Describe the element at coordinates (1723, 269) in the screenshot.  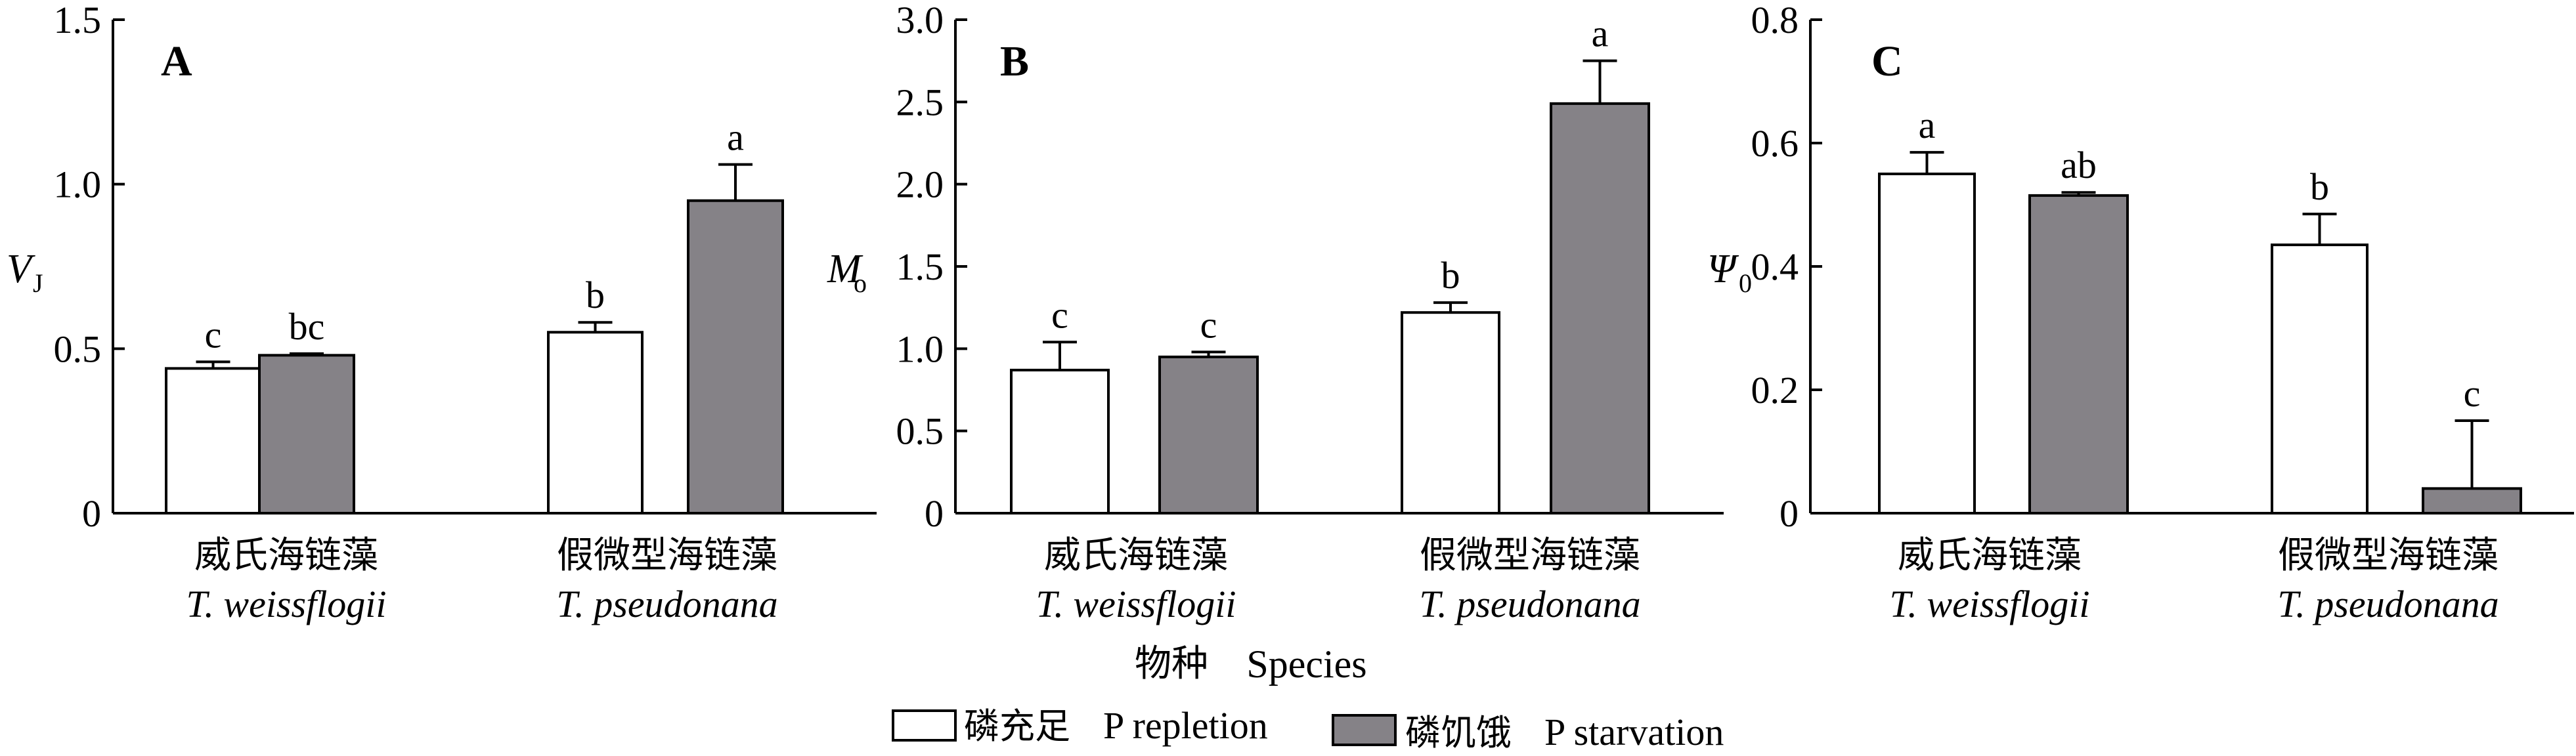
I see `y-axis-label: Ψ` at that location.